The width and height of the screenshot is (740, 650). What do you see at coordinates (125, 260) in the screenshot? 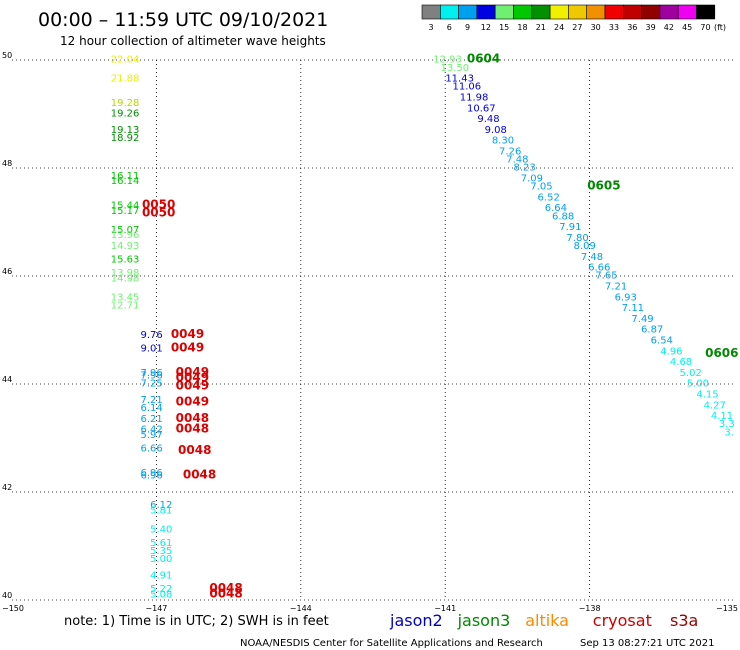
I see `wave-height-value: 15.63` at bounding box center [125, 260].